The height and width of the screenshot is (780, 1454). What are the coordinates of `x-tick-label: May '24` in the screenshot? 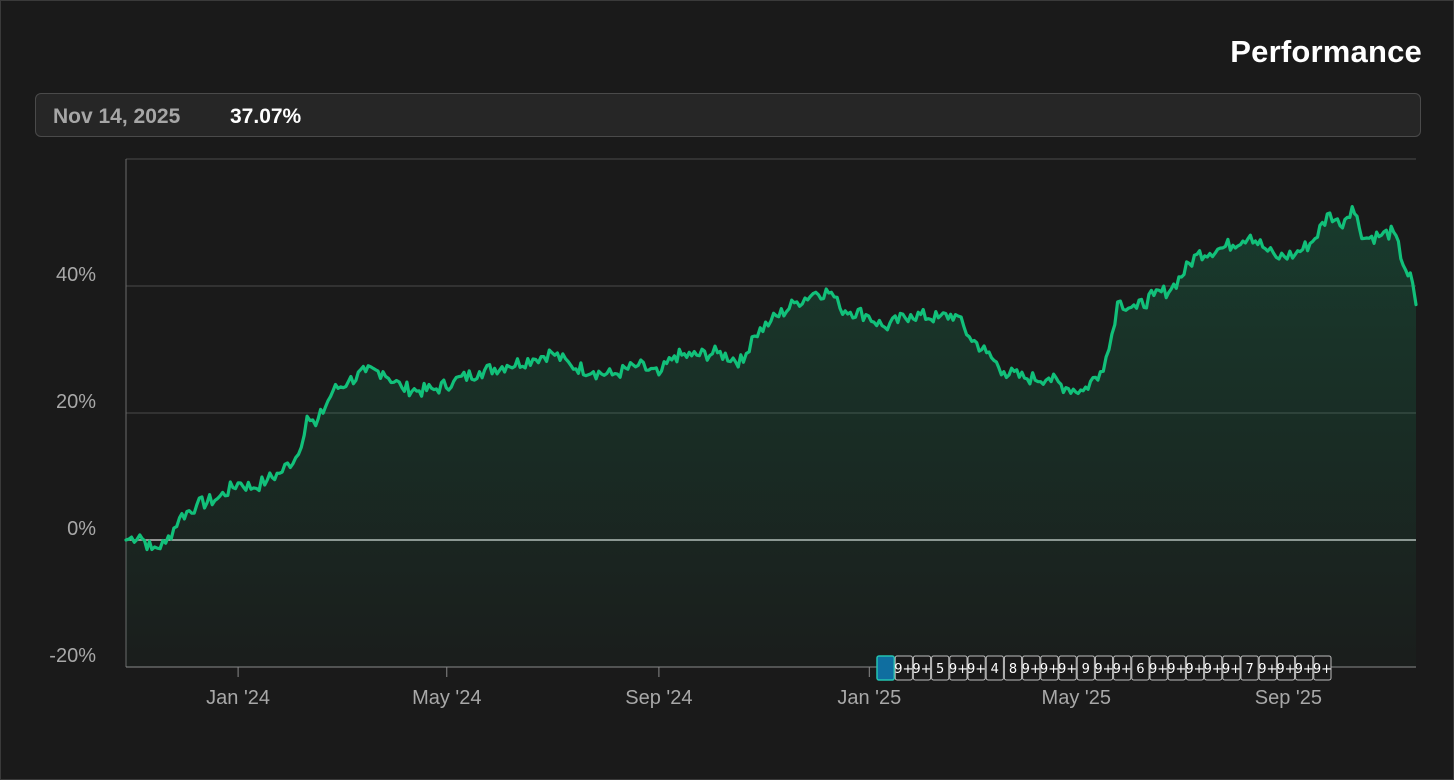 It's located at (446, 698).